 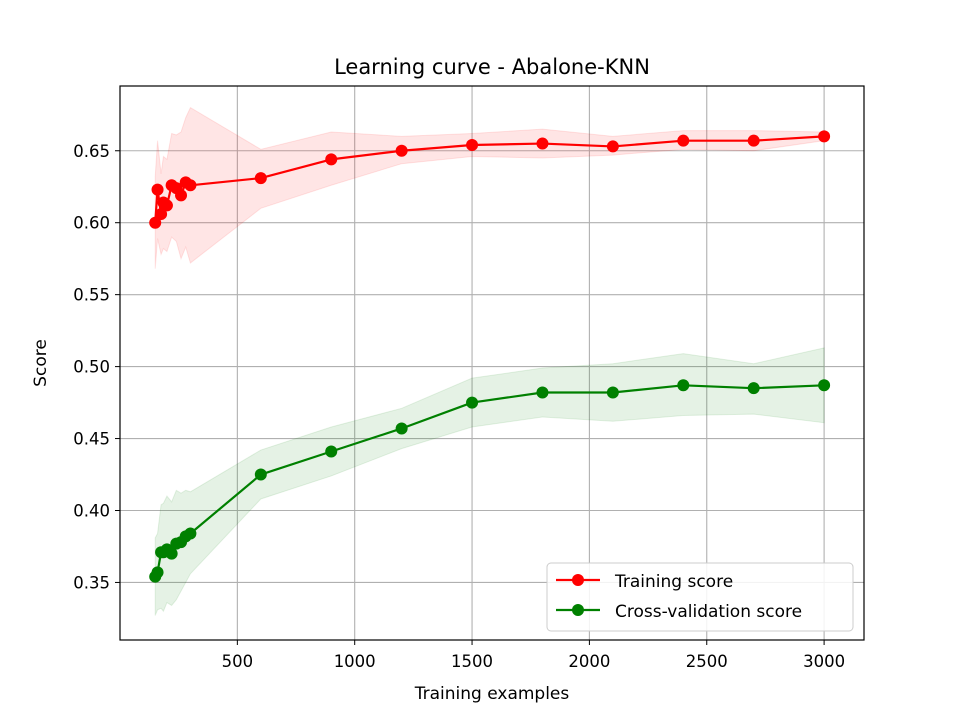 I want to click on y-tick-label: 0.60, so click(x=91, y=223).